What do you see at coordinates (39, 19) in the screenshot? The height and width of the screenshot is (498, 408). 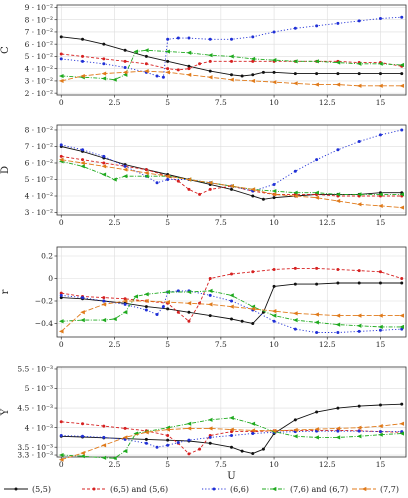 I see `y-tick-label: 8 · 10⁻²` at bounding box center [39, 19].